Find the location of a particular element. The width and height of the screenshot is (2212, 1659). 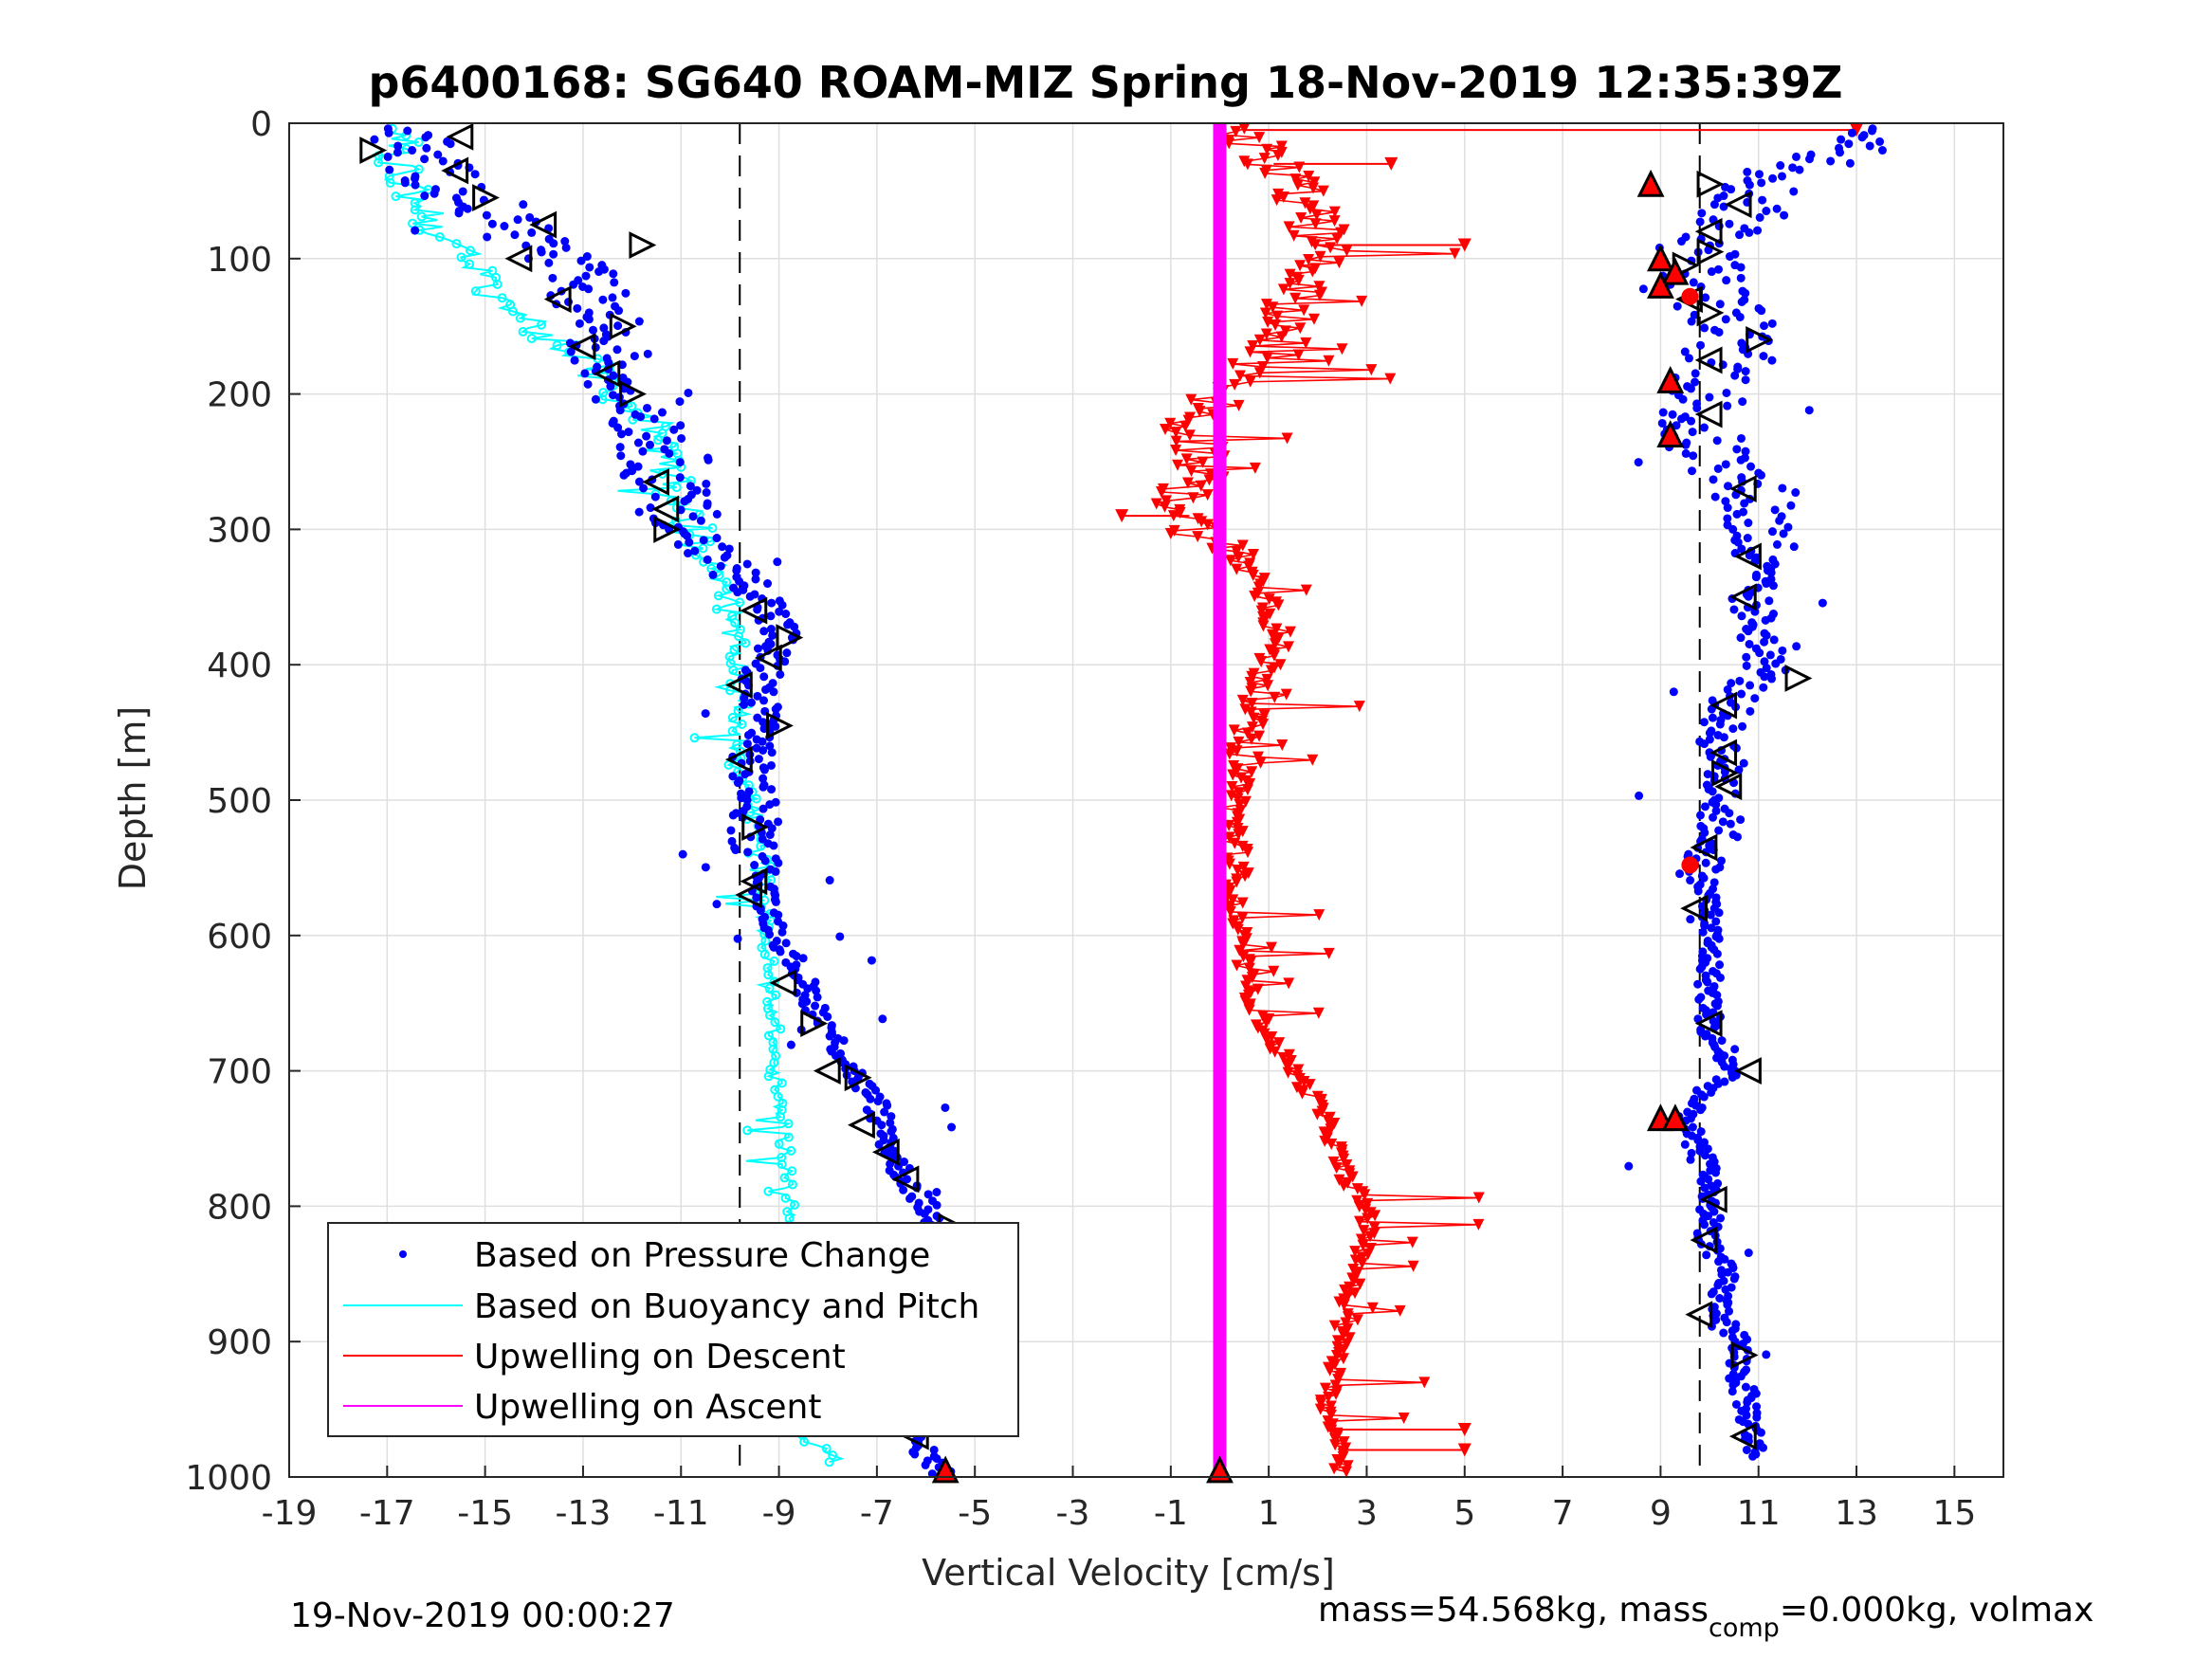

x-tick-label: -3 is located at coordinates (1073, 1513).